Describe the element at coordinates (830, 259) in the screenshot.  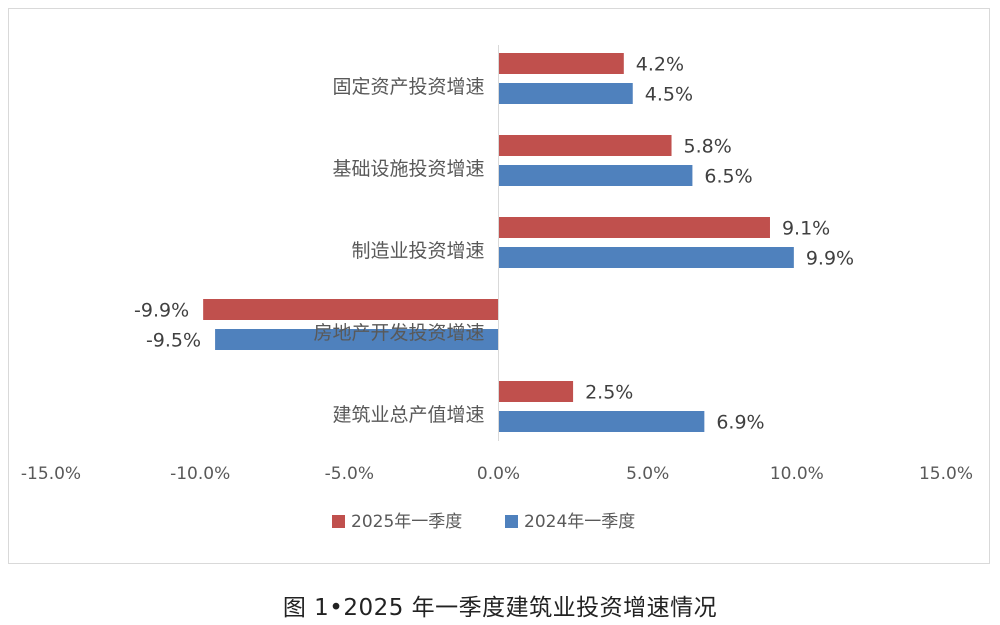
I see `data-label: 9.9%` at that location.